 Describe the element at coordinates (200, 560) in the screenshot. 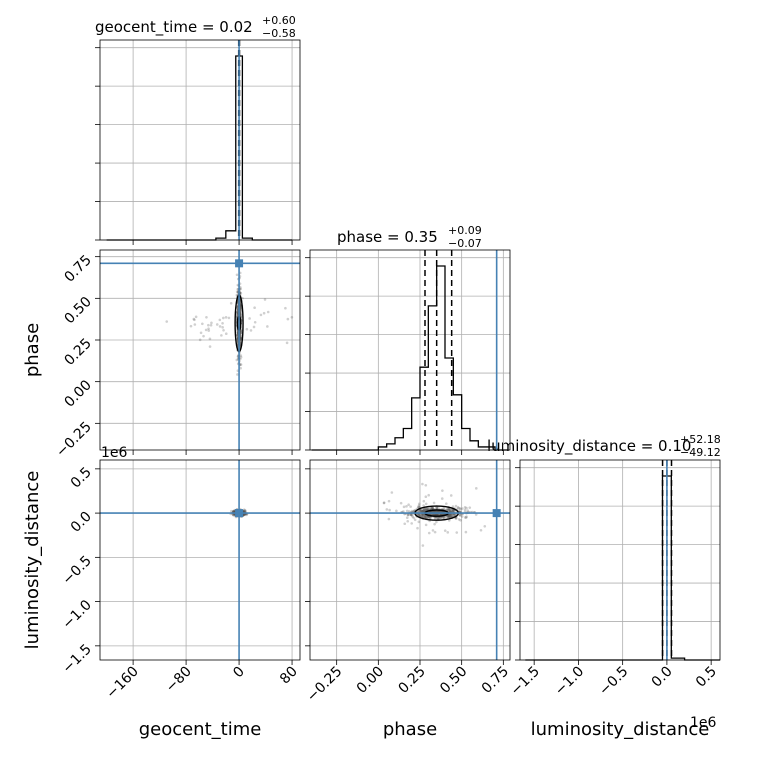

I see `ld-vs-geocent-frame` at that location.